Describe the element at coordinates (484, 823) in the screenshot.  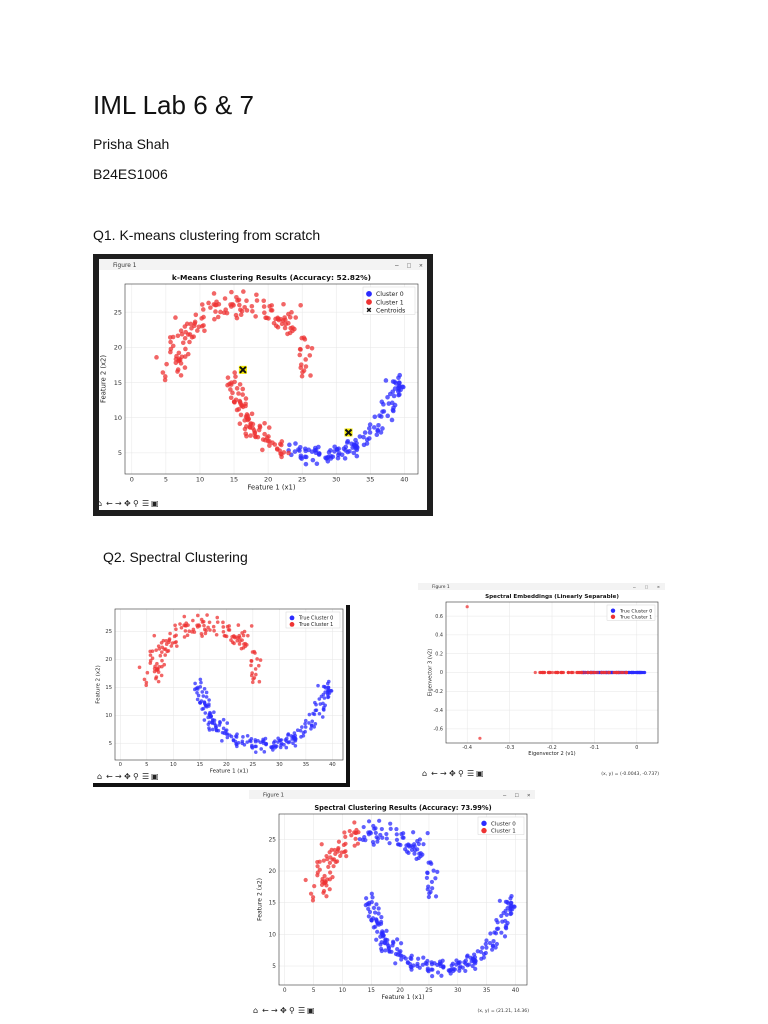
I see `legend-marker` at that location.